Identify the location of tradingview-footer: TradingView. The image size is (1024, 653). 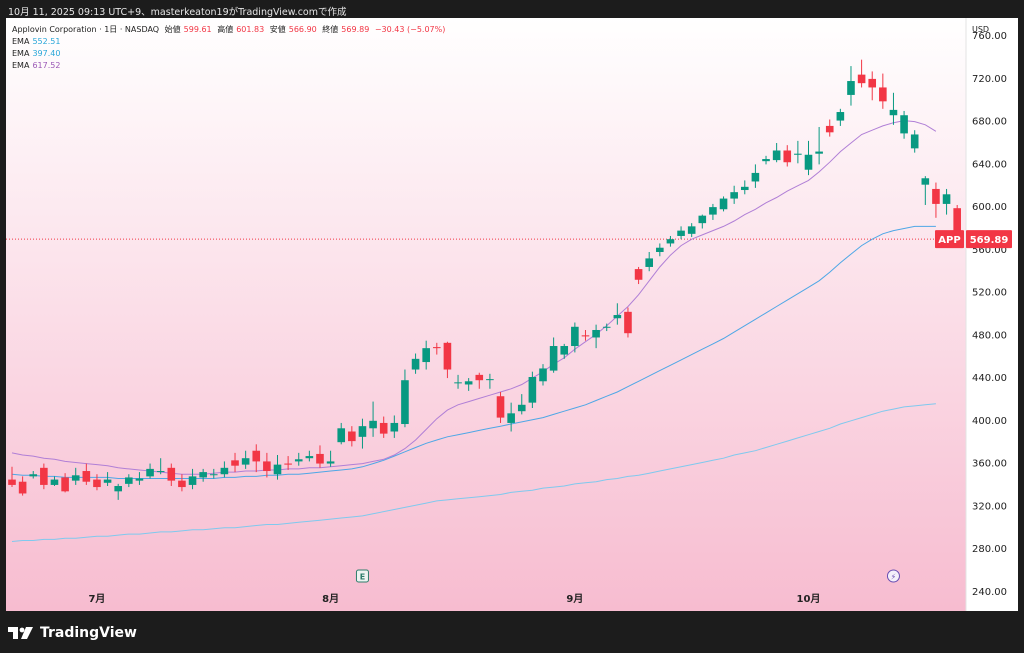
(72, 633).